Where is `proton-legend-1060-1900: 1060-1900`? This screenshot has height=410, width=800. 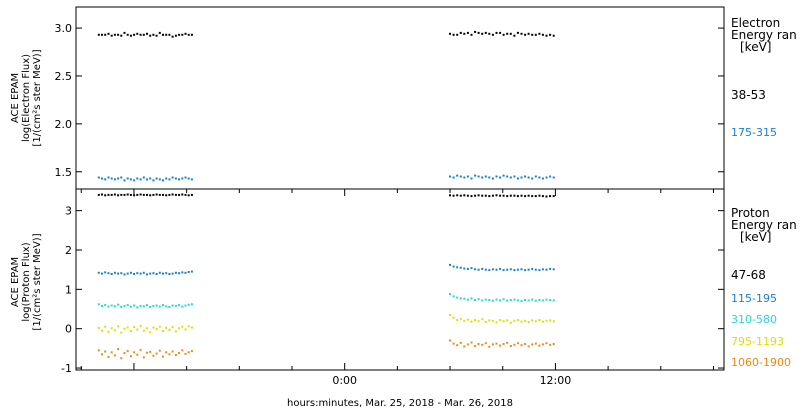 proton-legend-1060-1900: 1060-1900 is located at coordinates (761, 362).